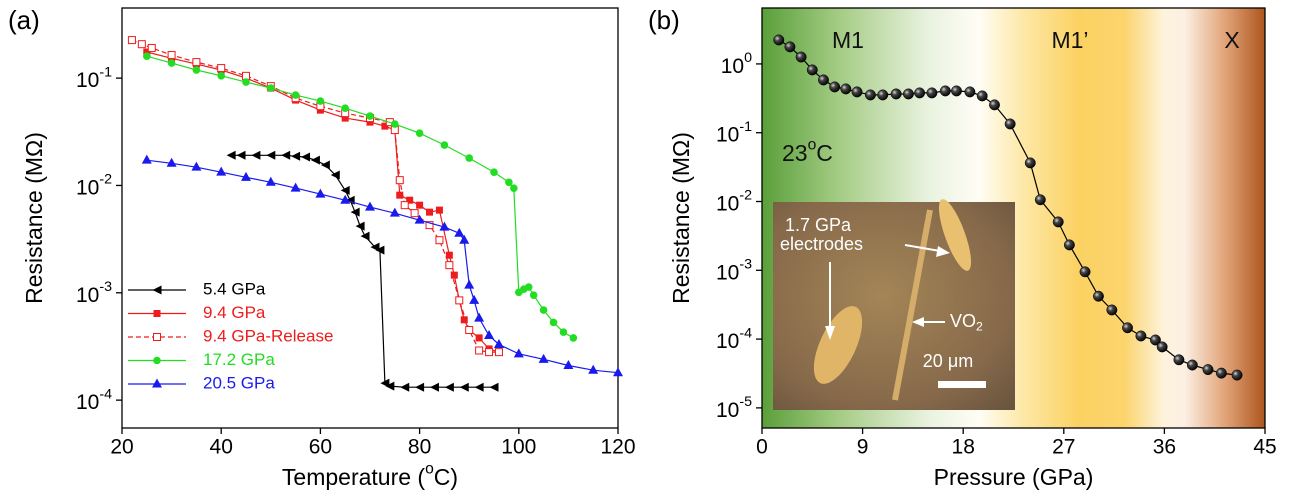 The image size is (1294, 498). What do you see at coordinates (962, 384) in the screenshot?
I see `scale-bar` at bounding box center [962, 384].